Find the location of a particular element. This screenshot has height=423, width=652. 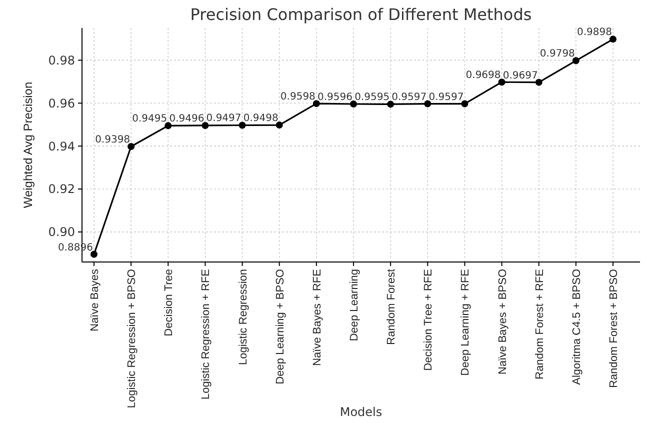

x-tick-label: Logistic Regression + BPSO is located at coordinates (132, 338).